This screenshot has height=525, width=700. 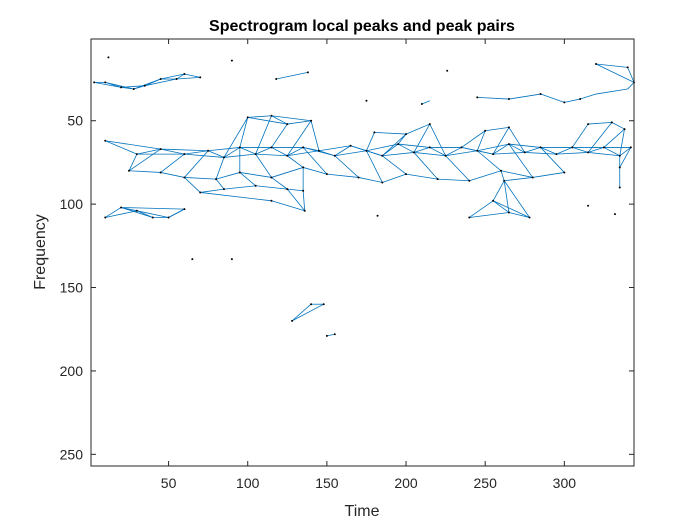 What do you see at coordinates (362, 511) in the screenshot?
I see `x-axis-label: Time` at bounding box center [362, 511].